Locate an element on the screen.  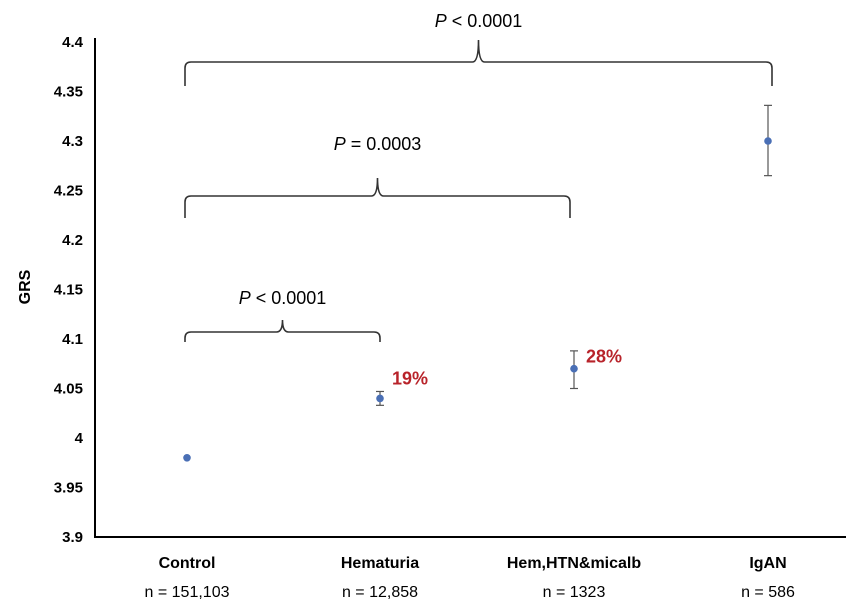
category-label: Hematuria is located at coordinates (380, 563).